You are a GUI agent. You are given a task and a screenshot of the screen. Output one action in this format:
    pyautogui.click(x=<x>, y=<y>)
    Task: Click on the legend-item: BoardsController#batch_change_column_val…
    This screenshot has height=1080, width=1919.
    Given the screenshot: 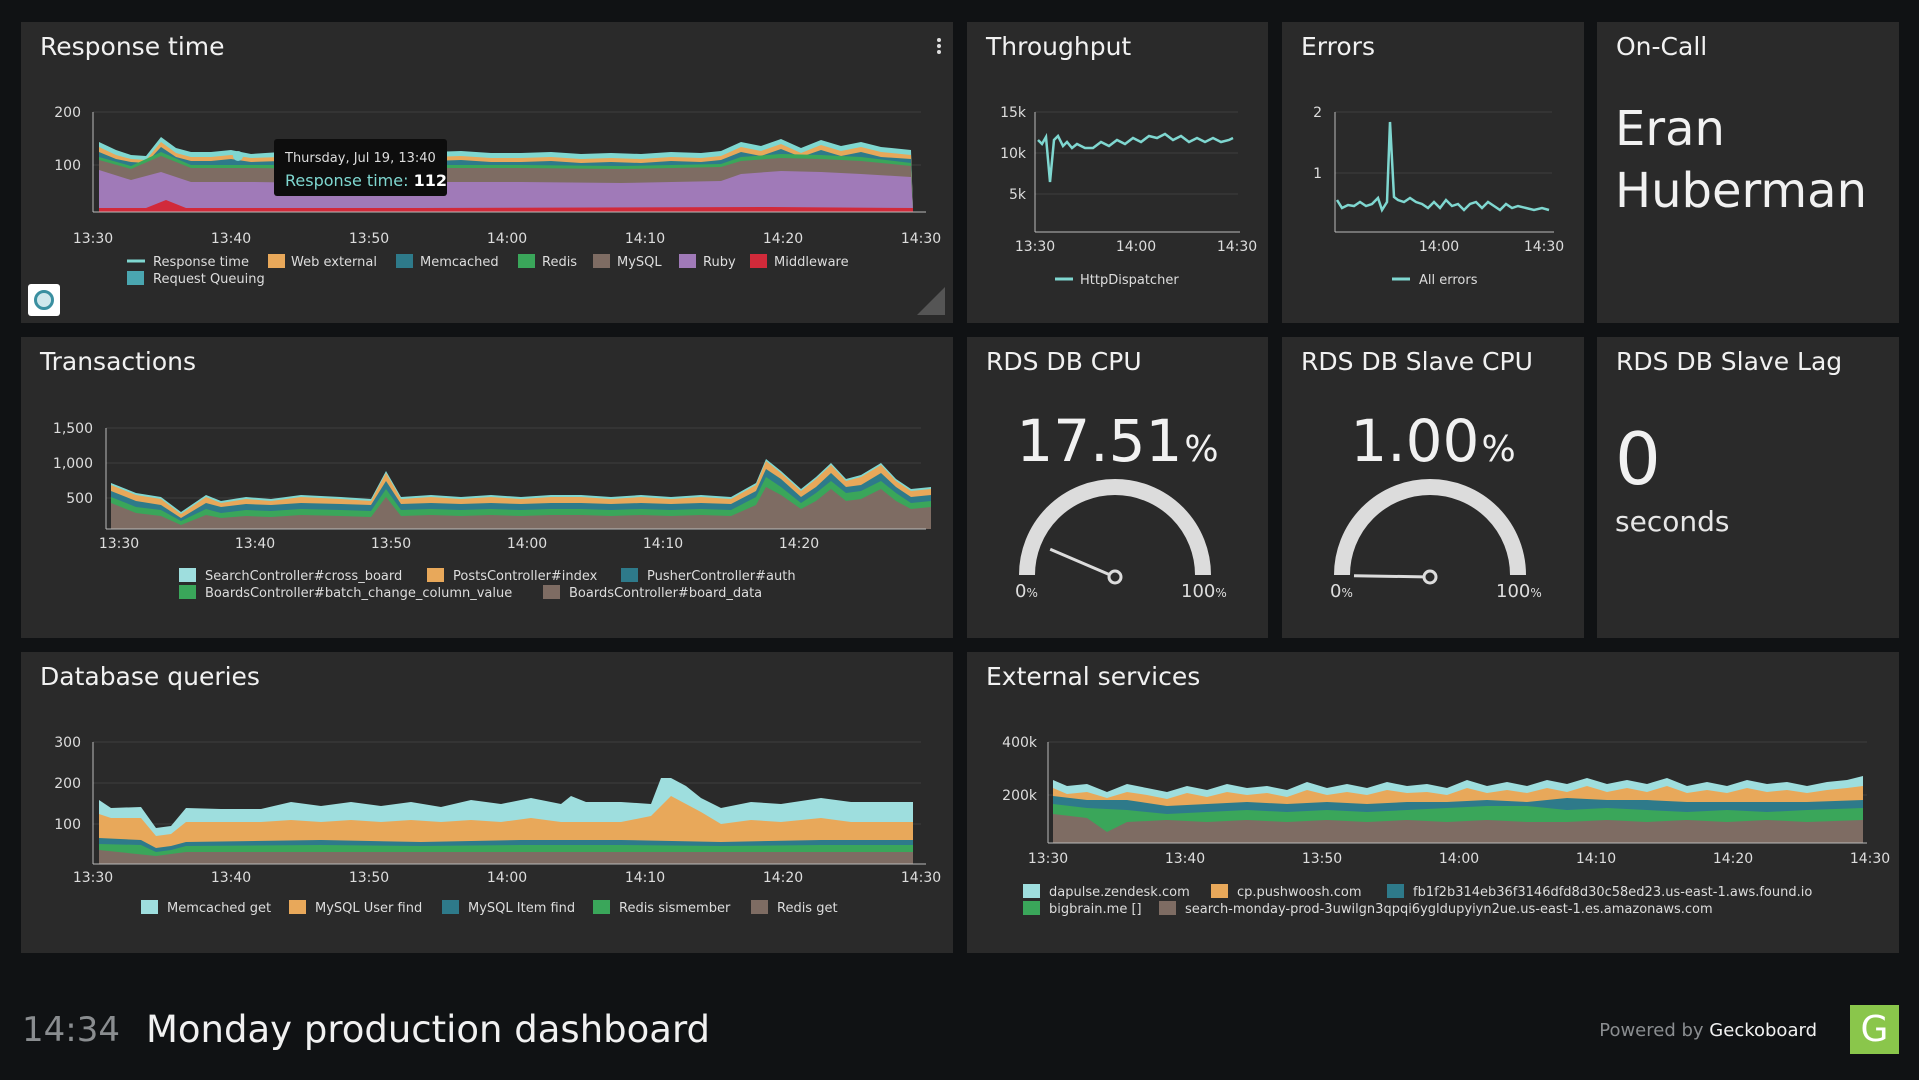 What is the action you would take?
    pyautogui.click(x=358, y=593)
    